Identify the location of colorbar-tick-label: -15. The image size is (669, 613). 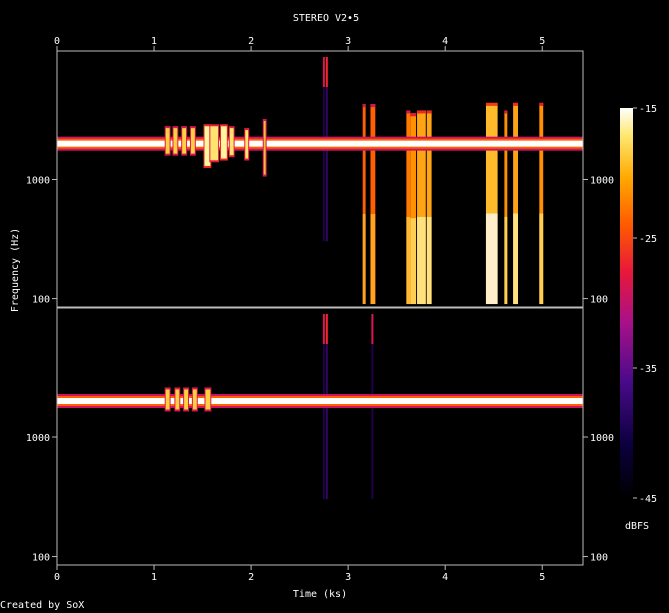
(648, 109).